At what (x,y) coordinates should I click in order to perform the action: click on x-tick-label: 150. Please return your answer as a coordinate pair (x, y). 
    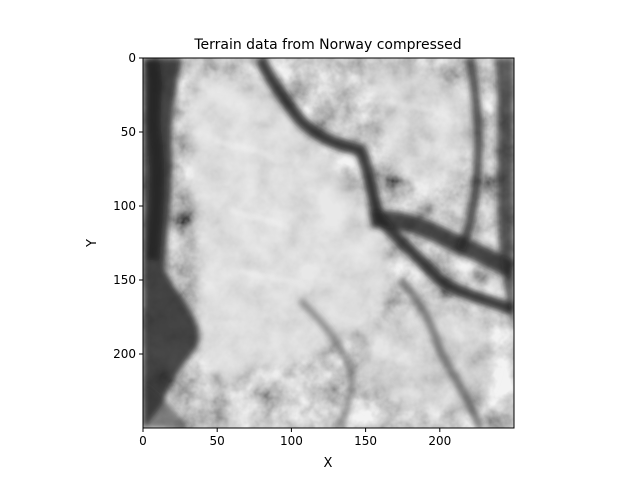
    Looking at the image, I should click on (365, 441).